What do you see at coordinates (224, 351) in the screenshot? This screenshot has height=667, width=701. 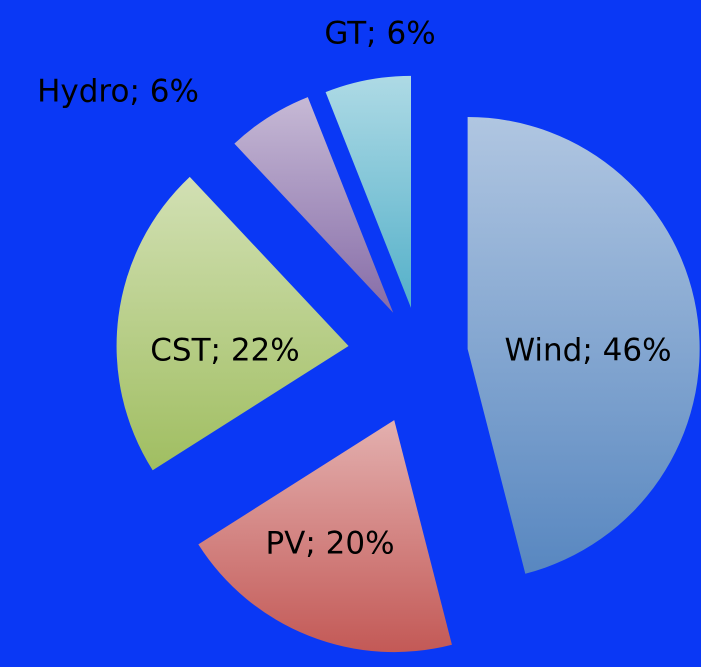 I see `data-label: CST; 22%` at bounding box center [224, 351].